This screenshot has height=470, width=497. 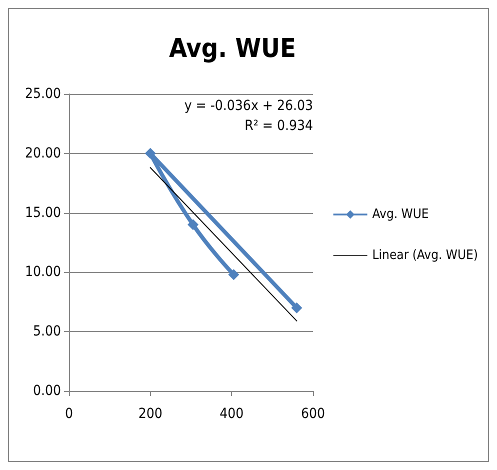 What do you see at coordinates (42, 94) in the screenshot?
I see `y-tick-label: 25.00` at bounding box center [42, 94].